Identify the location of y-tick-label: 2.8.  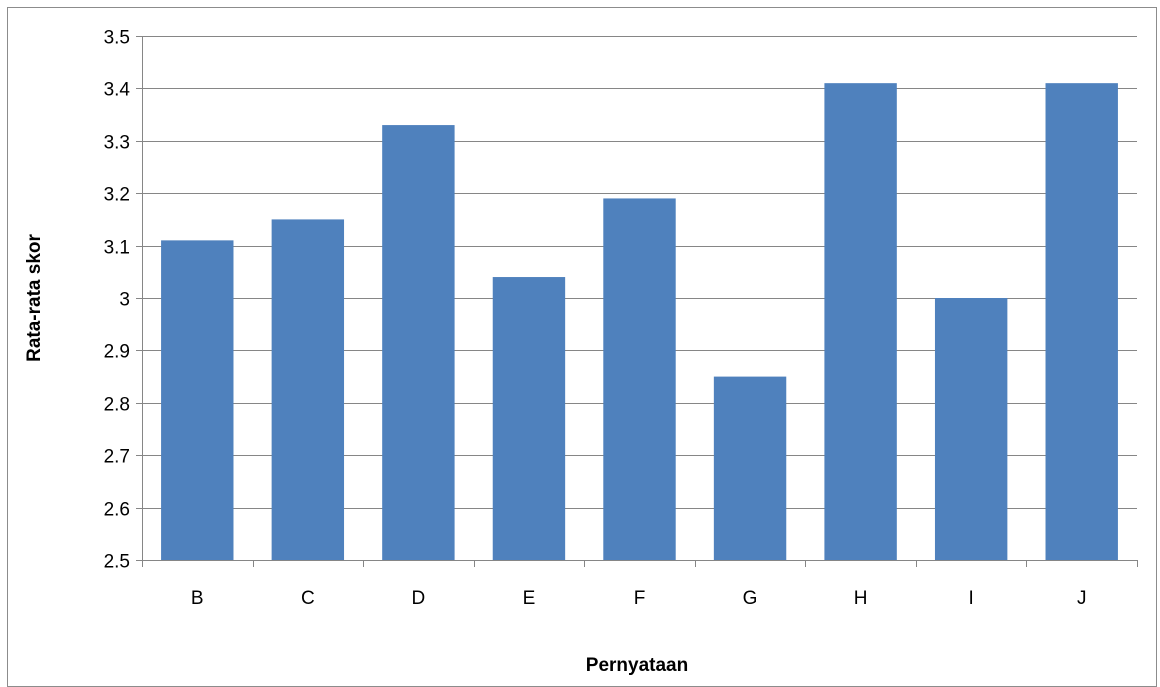
(117, 405).